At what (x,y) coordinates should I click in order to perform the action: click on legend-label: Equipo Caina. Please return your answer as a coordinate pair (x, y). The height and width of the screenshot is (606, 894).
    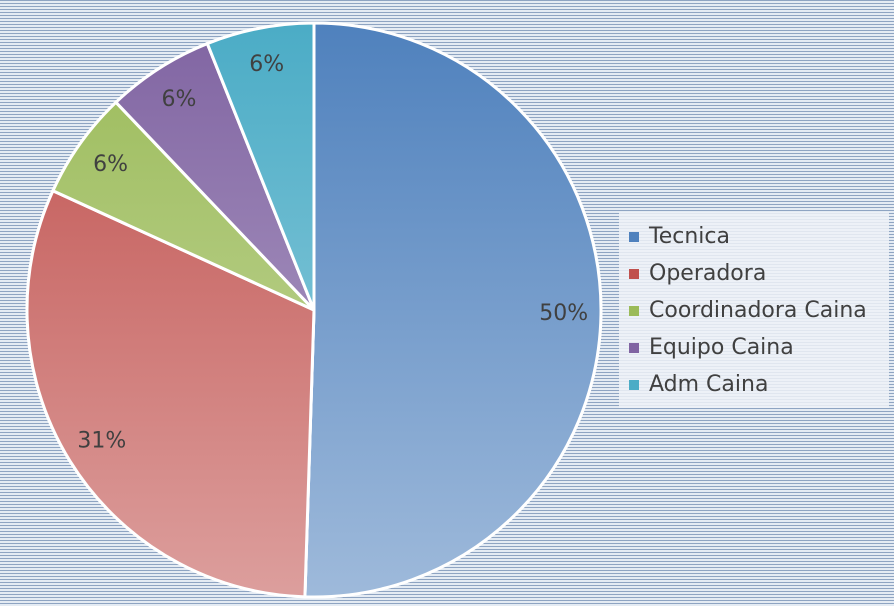
    Looking at the image, I should click on (721, 347).